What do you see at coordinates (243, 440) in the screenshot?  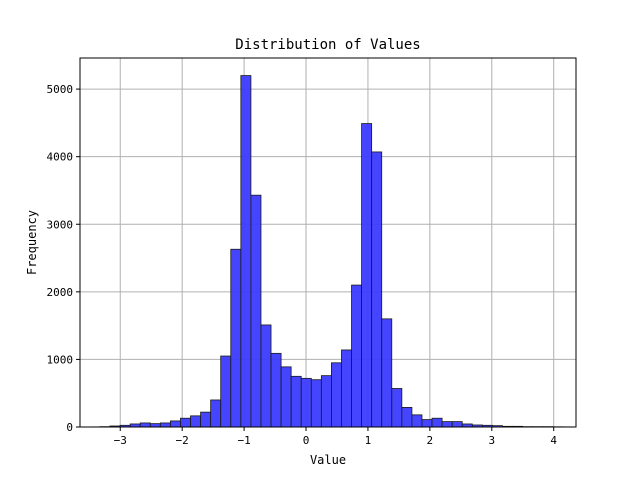 I see `x-tick-label: −1` at bounding box center [243, 440].